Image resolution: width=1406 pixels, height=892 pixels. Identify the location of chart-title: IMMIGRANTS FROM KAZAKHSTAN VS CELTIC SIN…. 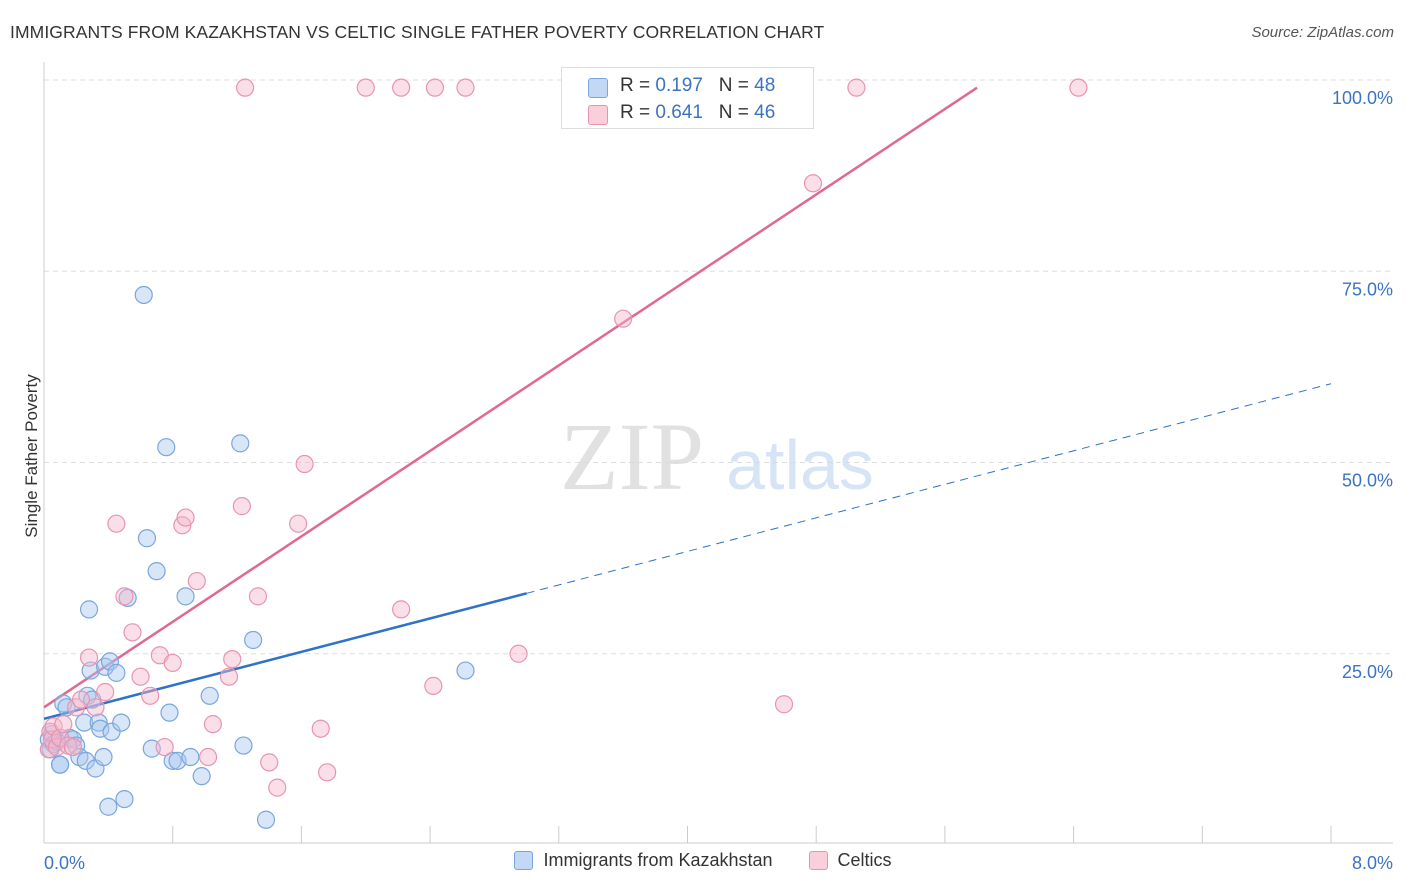
(417, 32).